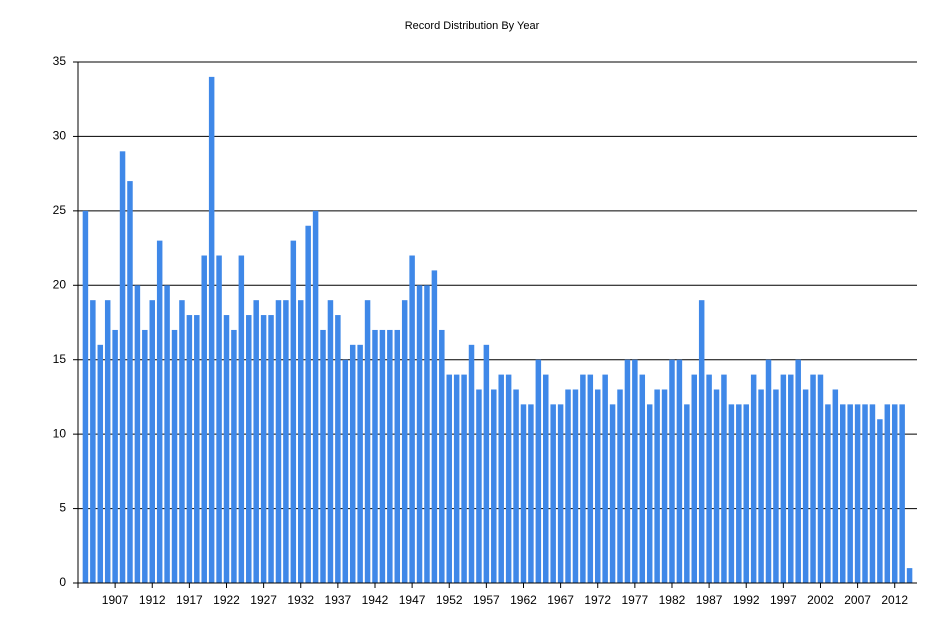 This screenshot has width=945, height=630. I want to click on y-tick-label: 20, so click(60, 284).